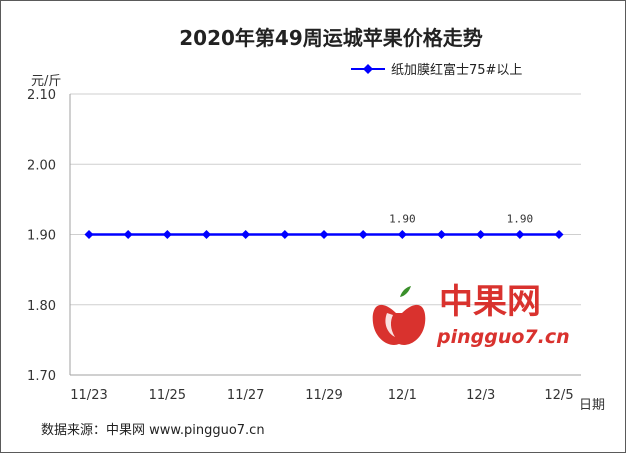  Describe the element at coordinates (167, 395) in the screenshot. I see `x-tick-label: 11/25` at that location.